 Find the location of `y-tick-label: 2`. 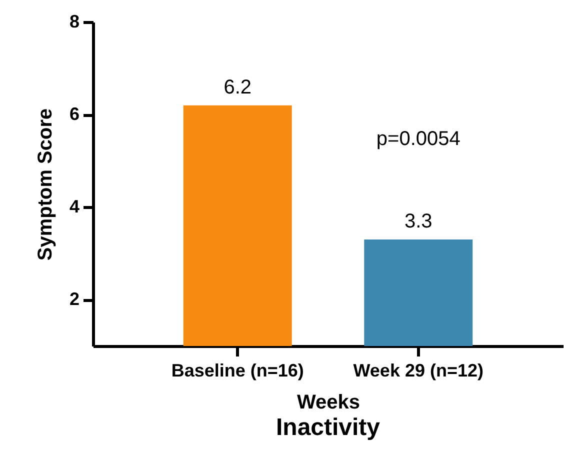

y-tick-label: 2 is located at coordinates (74, 299).